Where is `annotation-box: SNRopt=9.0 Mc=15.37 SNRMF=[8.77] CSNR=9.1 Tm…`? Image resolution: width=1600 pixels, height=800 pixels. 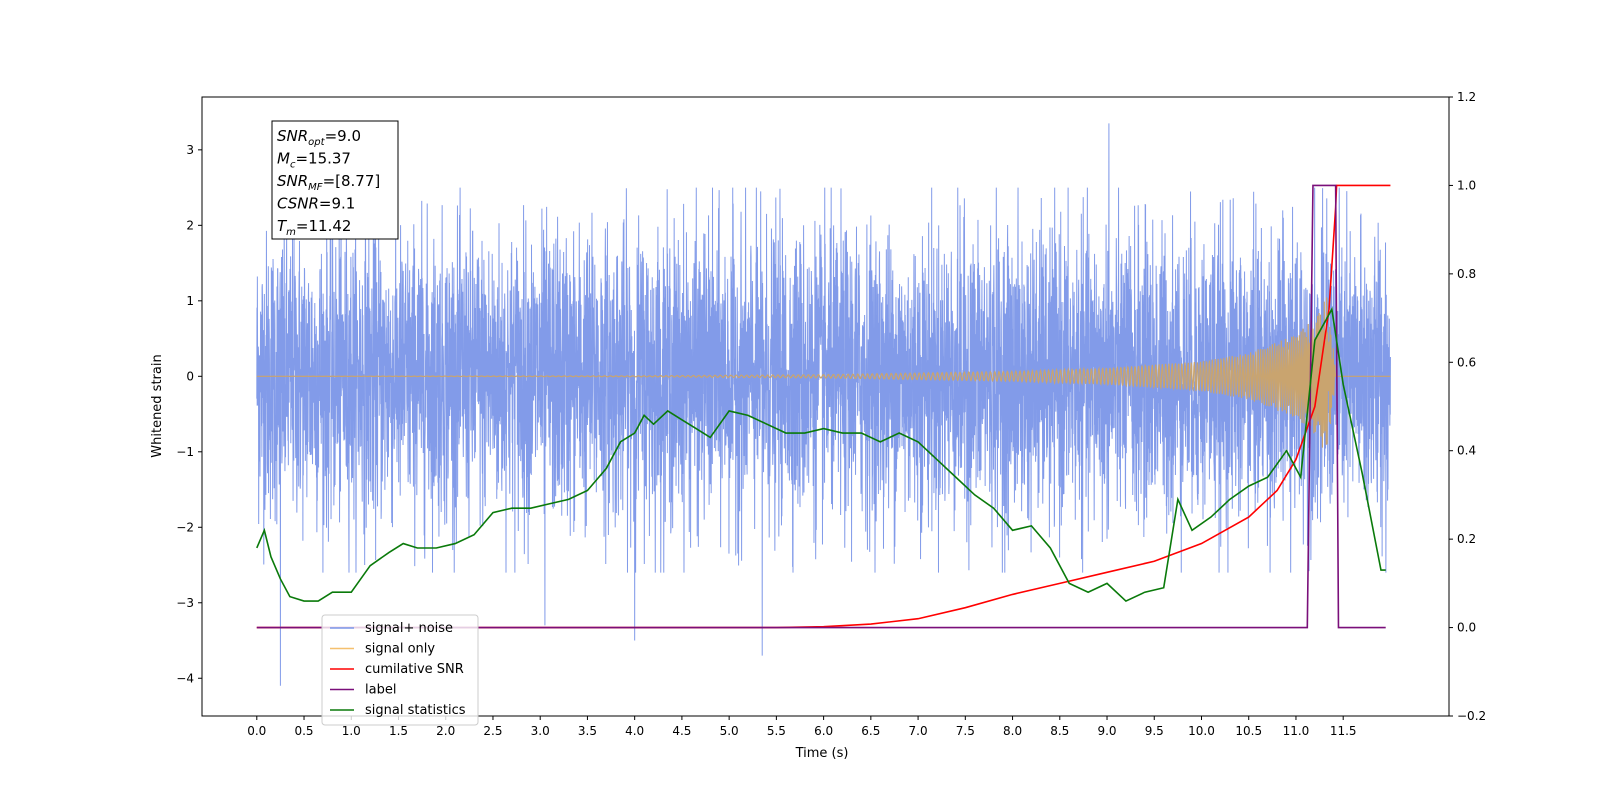 annotation-box: SNRopt=9.0 Mc=15.37 SNRMF=[8.77] CSNR=9.1 Tm… is located at coordinates (335, 180).